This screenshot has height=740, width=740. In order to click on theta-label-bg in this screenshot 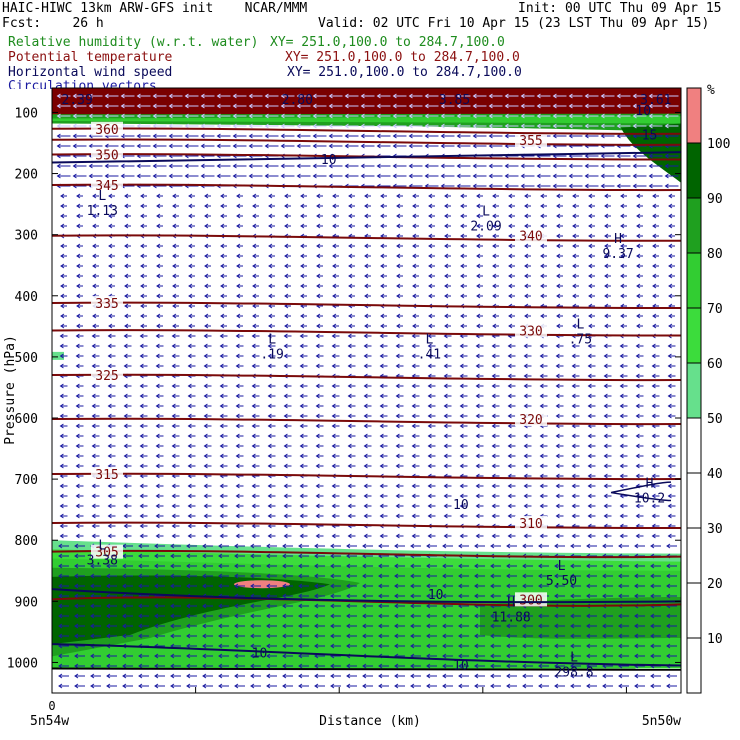, I will do `click(107, 128)`.